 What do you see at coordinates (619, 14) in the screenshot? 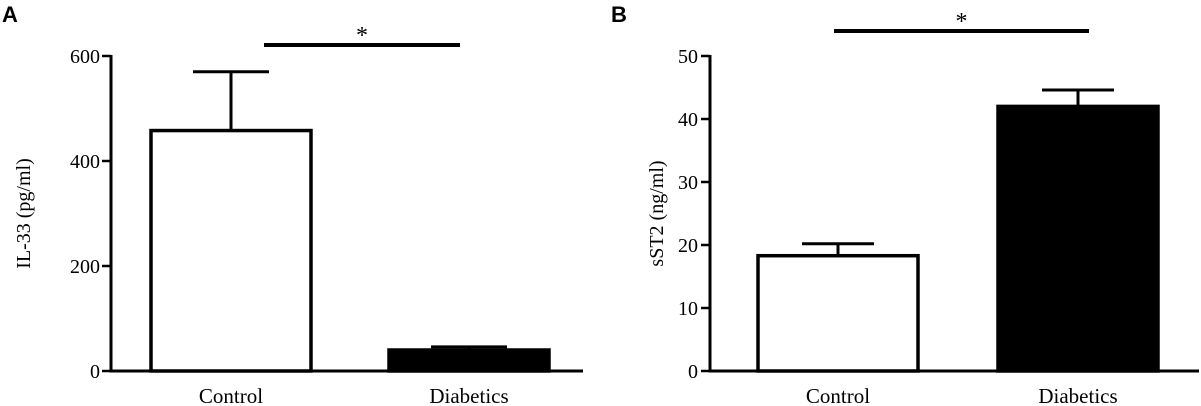
I see `panel-letter: B` at bounding box center [619, 14].